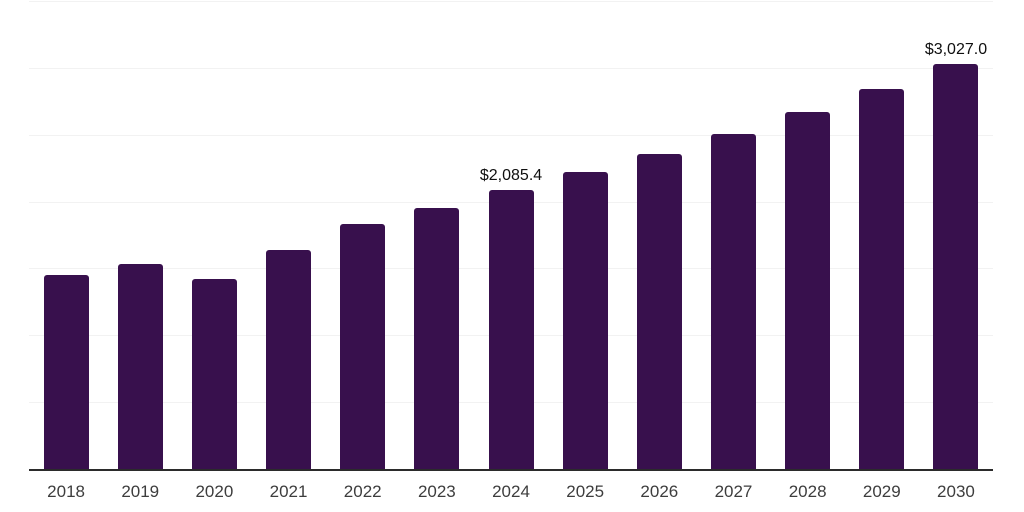  What do you see at coordinates (511, 176) in the screenshot?
I see `data-label-2024: $2,085.4` at bounding box center [511, 176].